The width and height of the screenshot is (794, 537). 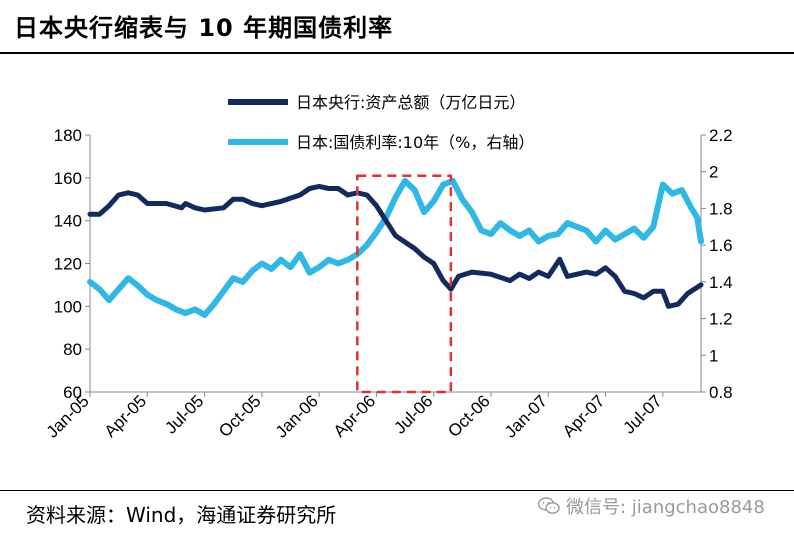 I want to click on legend-item-yield: 日本:国债利率:10年（%，右轴）, so click(x=381, y=142).